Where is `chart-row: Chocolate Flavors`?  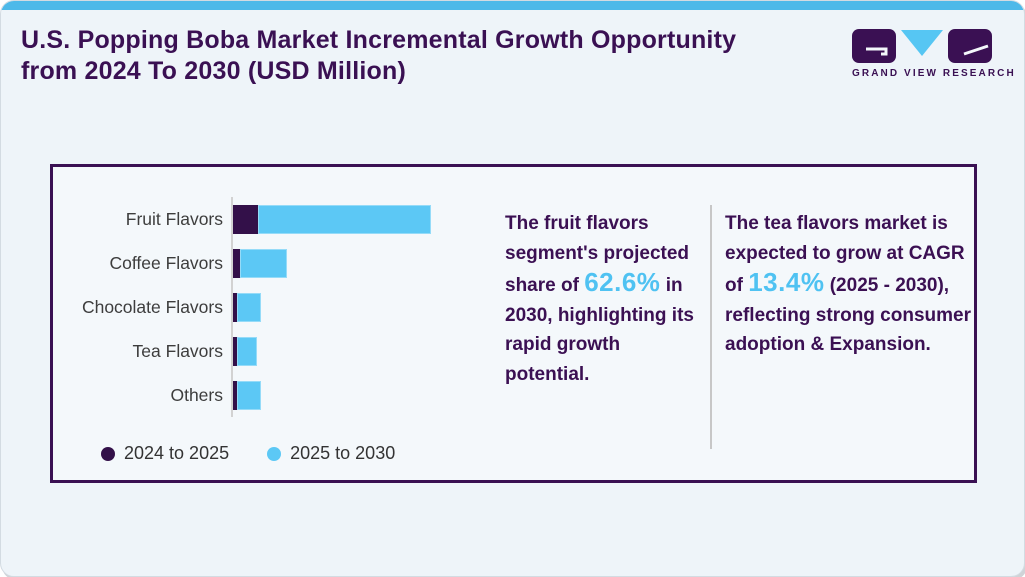 chart-row: Chocolate Flavors is located at coordinates (242, 307).